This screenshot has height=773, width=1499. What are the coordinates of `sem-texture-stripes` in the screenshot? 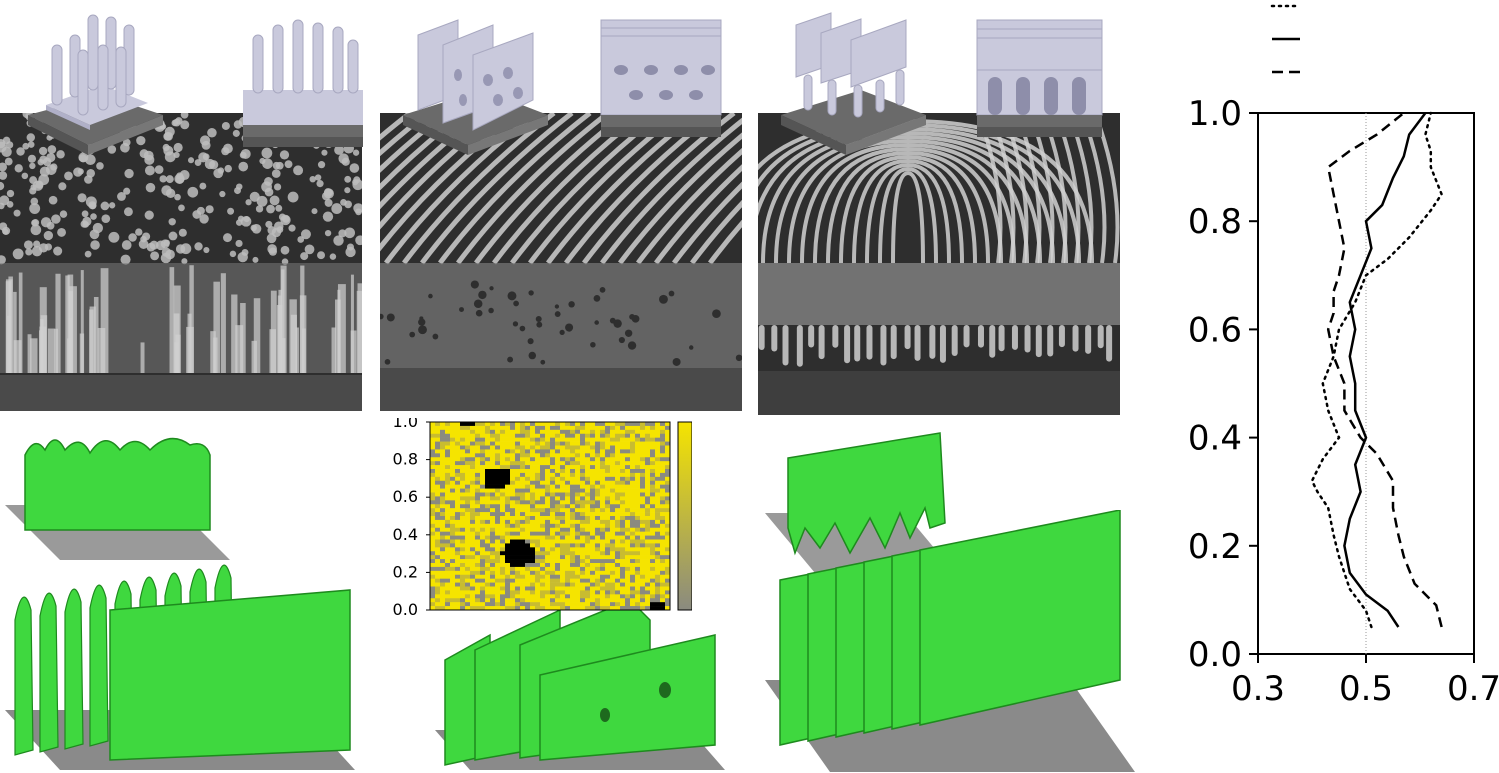 It's located at (561, 262).